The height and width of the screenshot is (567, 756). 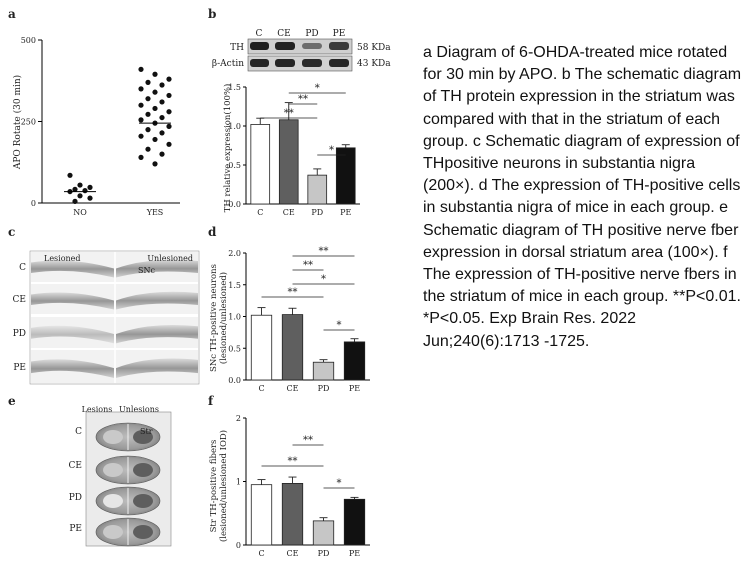 I want to click on blot-col-c: C, so click(x=259, y=34).